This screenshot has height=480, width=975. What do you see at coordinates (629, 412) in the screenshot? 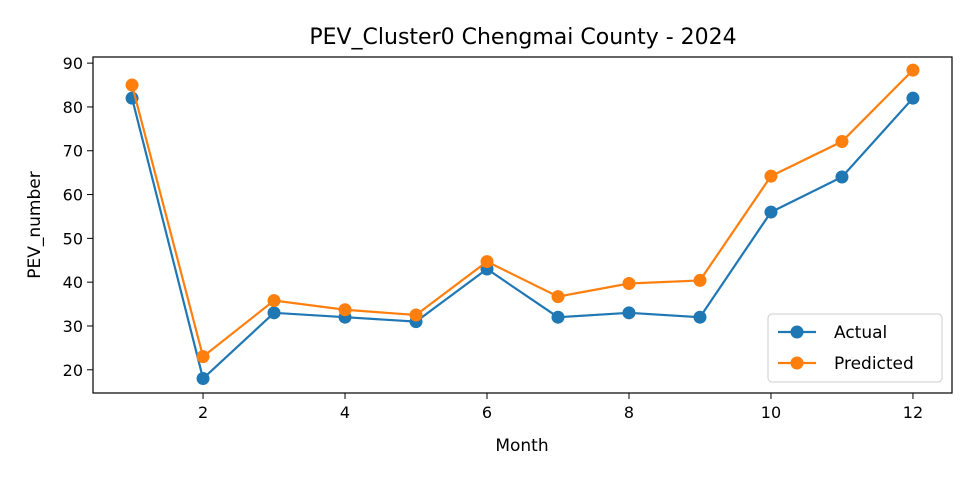
I see `x-tick-label: 8` at bounding box center [629, 412].